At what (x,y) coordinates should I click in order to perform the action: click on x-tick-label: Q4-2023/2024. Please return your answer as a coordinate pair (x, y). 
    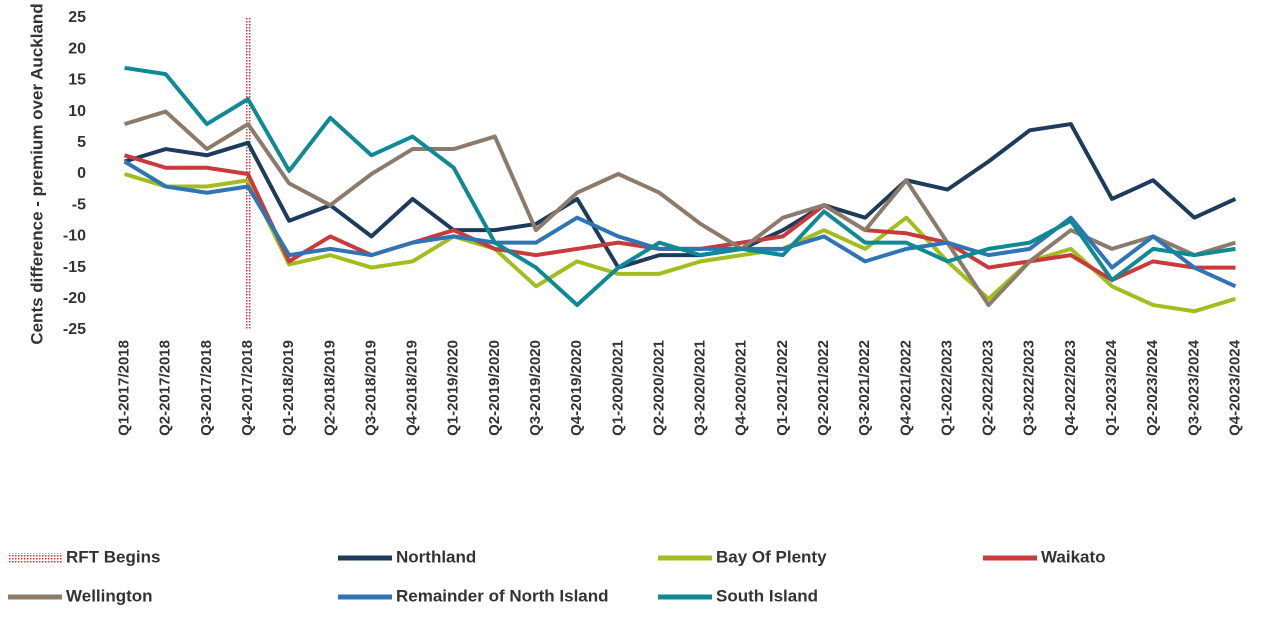
    Looking at the image, I should click on (1234, 387).